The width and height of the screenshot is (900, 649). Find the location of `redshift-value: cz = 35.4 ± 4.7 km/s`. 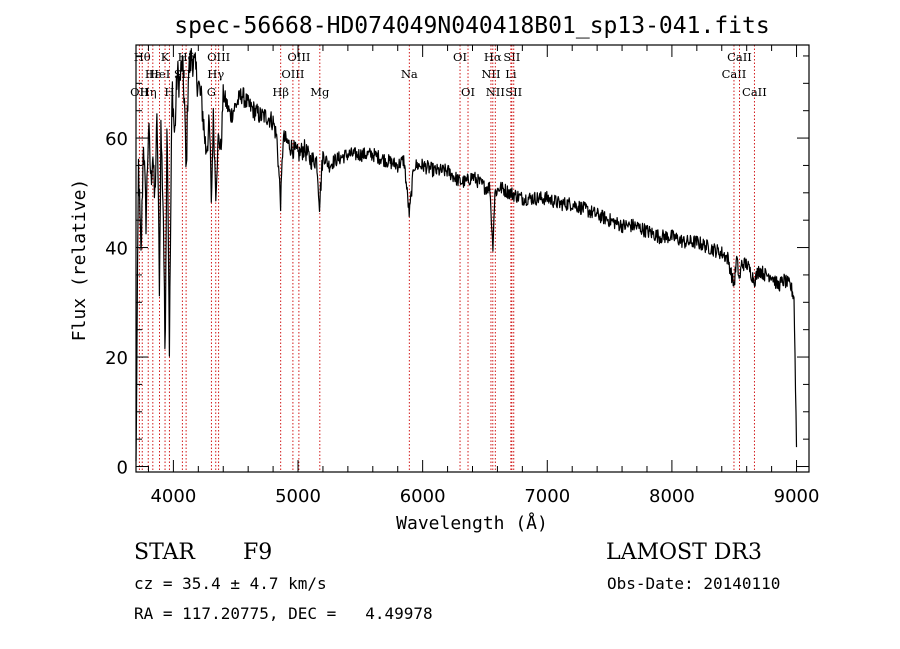

redshift-value: cz = 35.4 ± 4.7 km/s is located at coordinates (230, 583).